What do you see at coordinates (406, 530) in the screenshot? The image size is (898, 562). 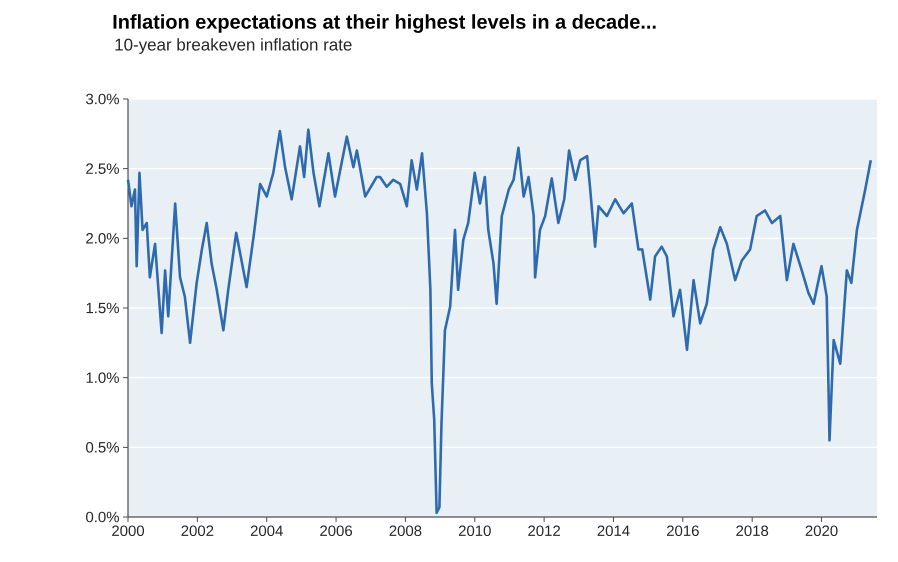 I see `x-tick-label: 2008` at bounding box center [406, 530].